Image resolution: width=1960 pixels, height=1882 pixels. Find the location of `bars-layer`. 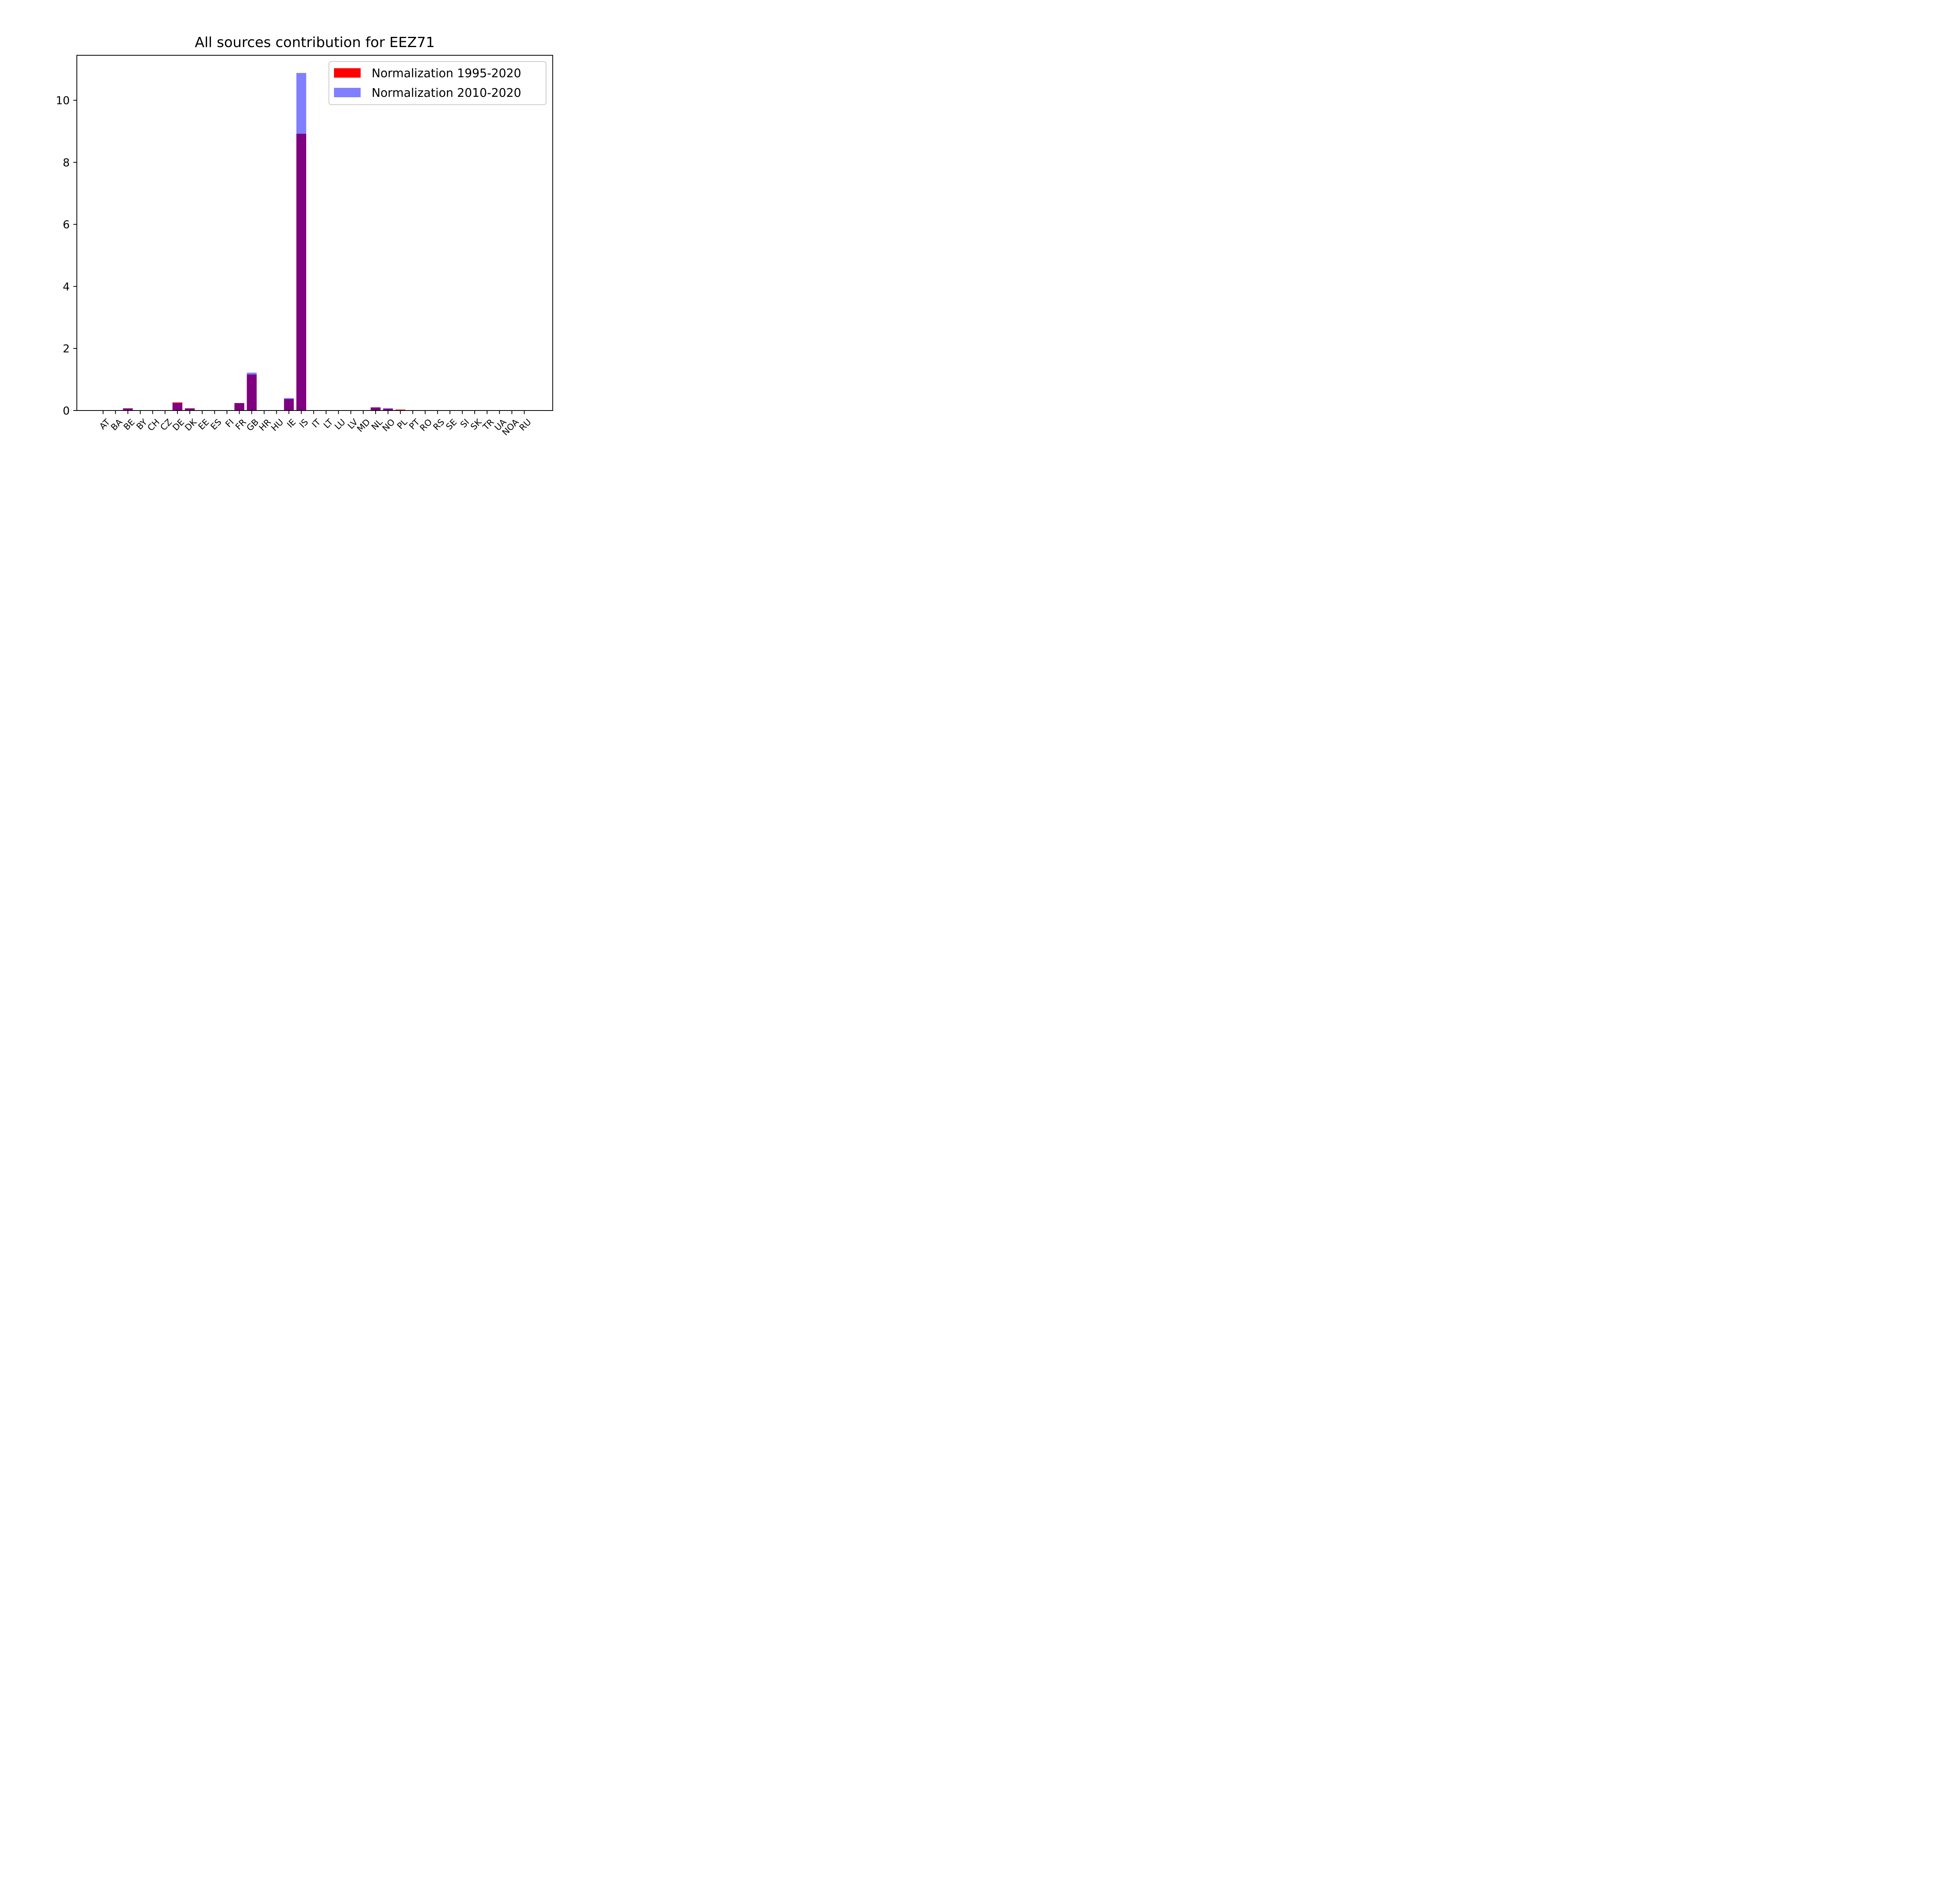

bars-layer is located at coordinates (289, 242).